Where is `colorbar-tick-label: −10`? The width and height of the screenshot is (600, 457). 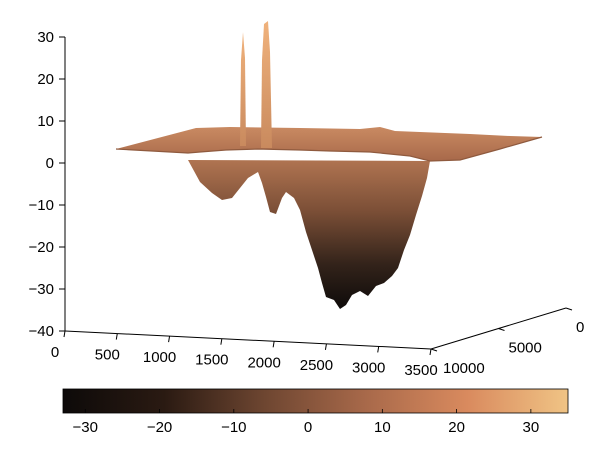
colorbar-tick-label: −10 is located at coordinates (233, 427).